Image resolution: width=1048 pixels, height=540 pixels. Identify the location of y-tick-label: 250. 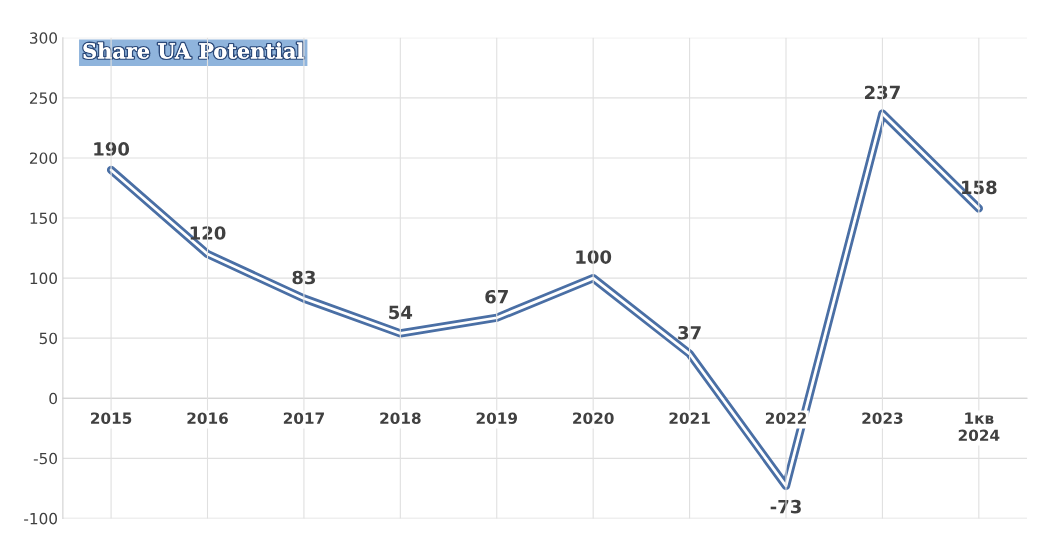
(43, 98).